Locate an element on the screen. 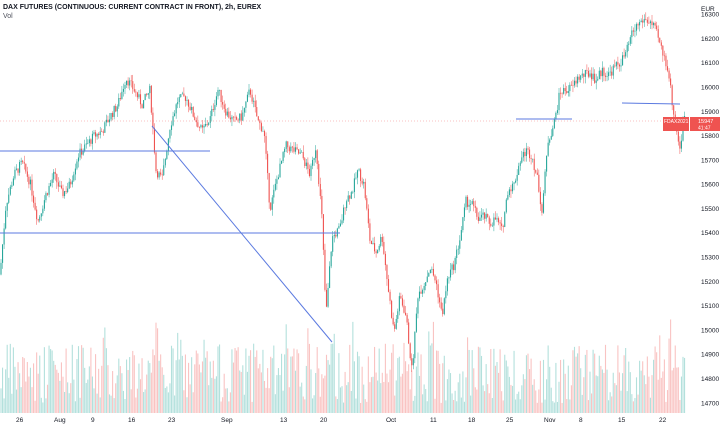  trend-line is located at coordinates (242, 234).